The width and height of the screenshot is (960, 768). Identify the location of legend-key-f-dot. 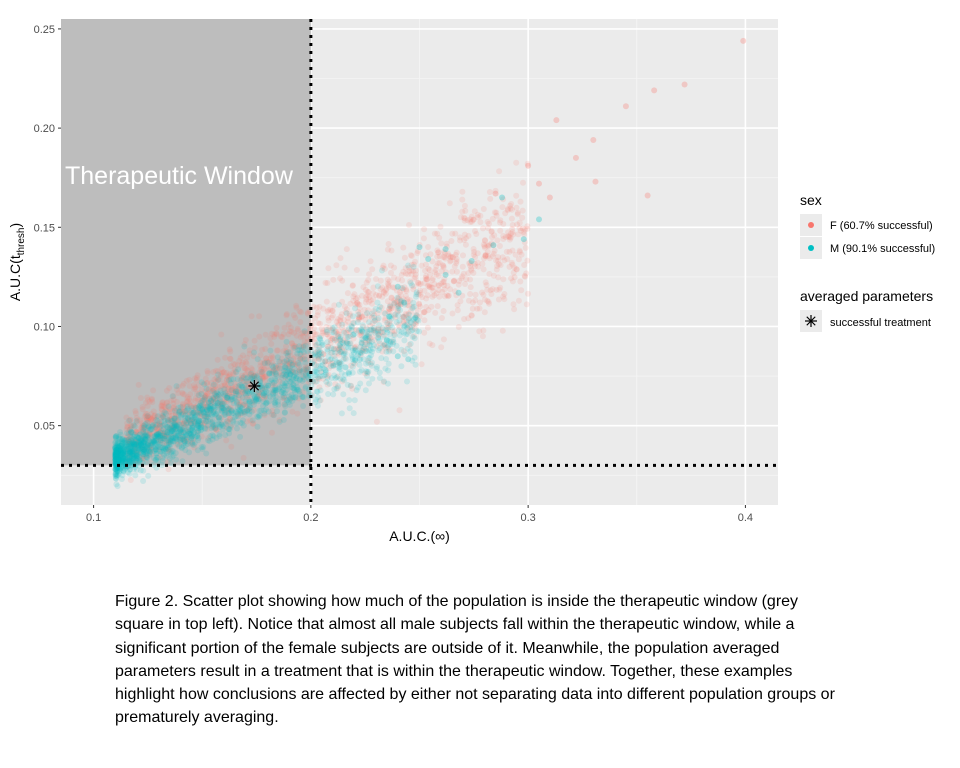
(811, 225).